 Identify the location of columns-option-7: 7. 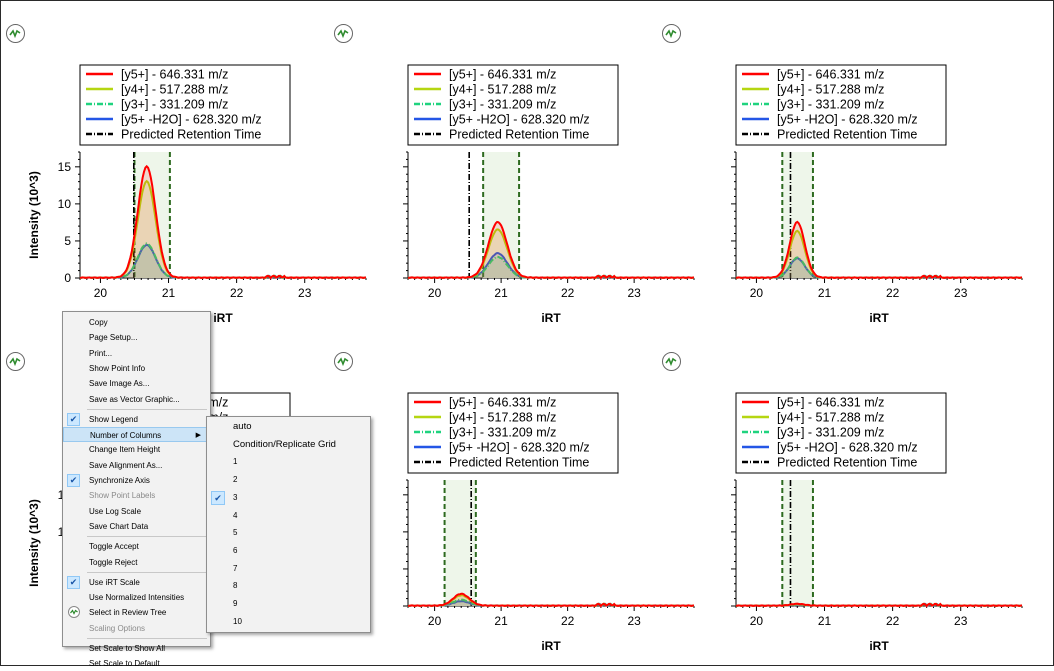
(288, 568).